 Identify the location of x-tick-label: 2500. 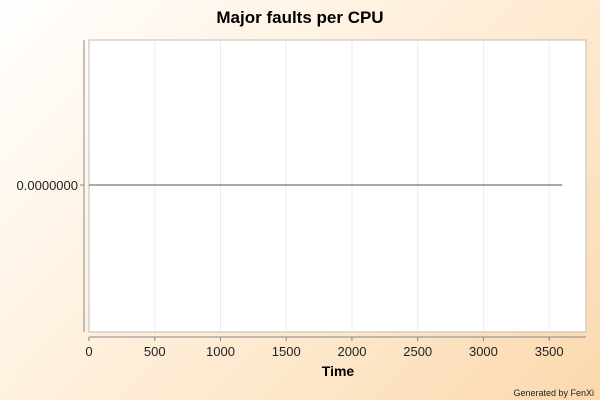
(417, 351).